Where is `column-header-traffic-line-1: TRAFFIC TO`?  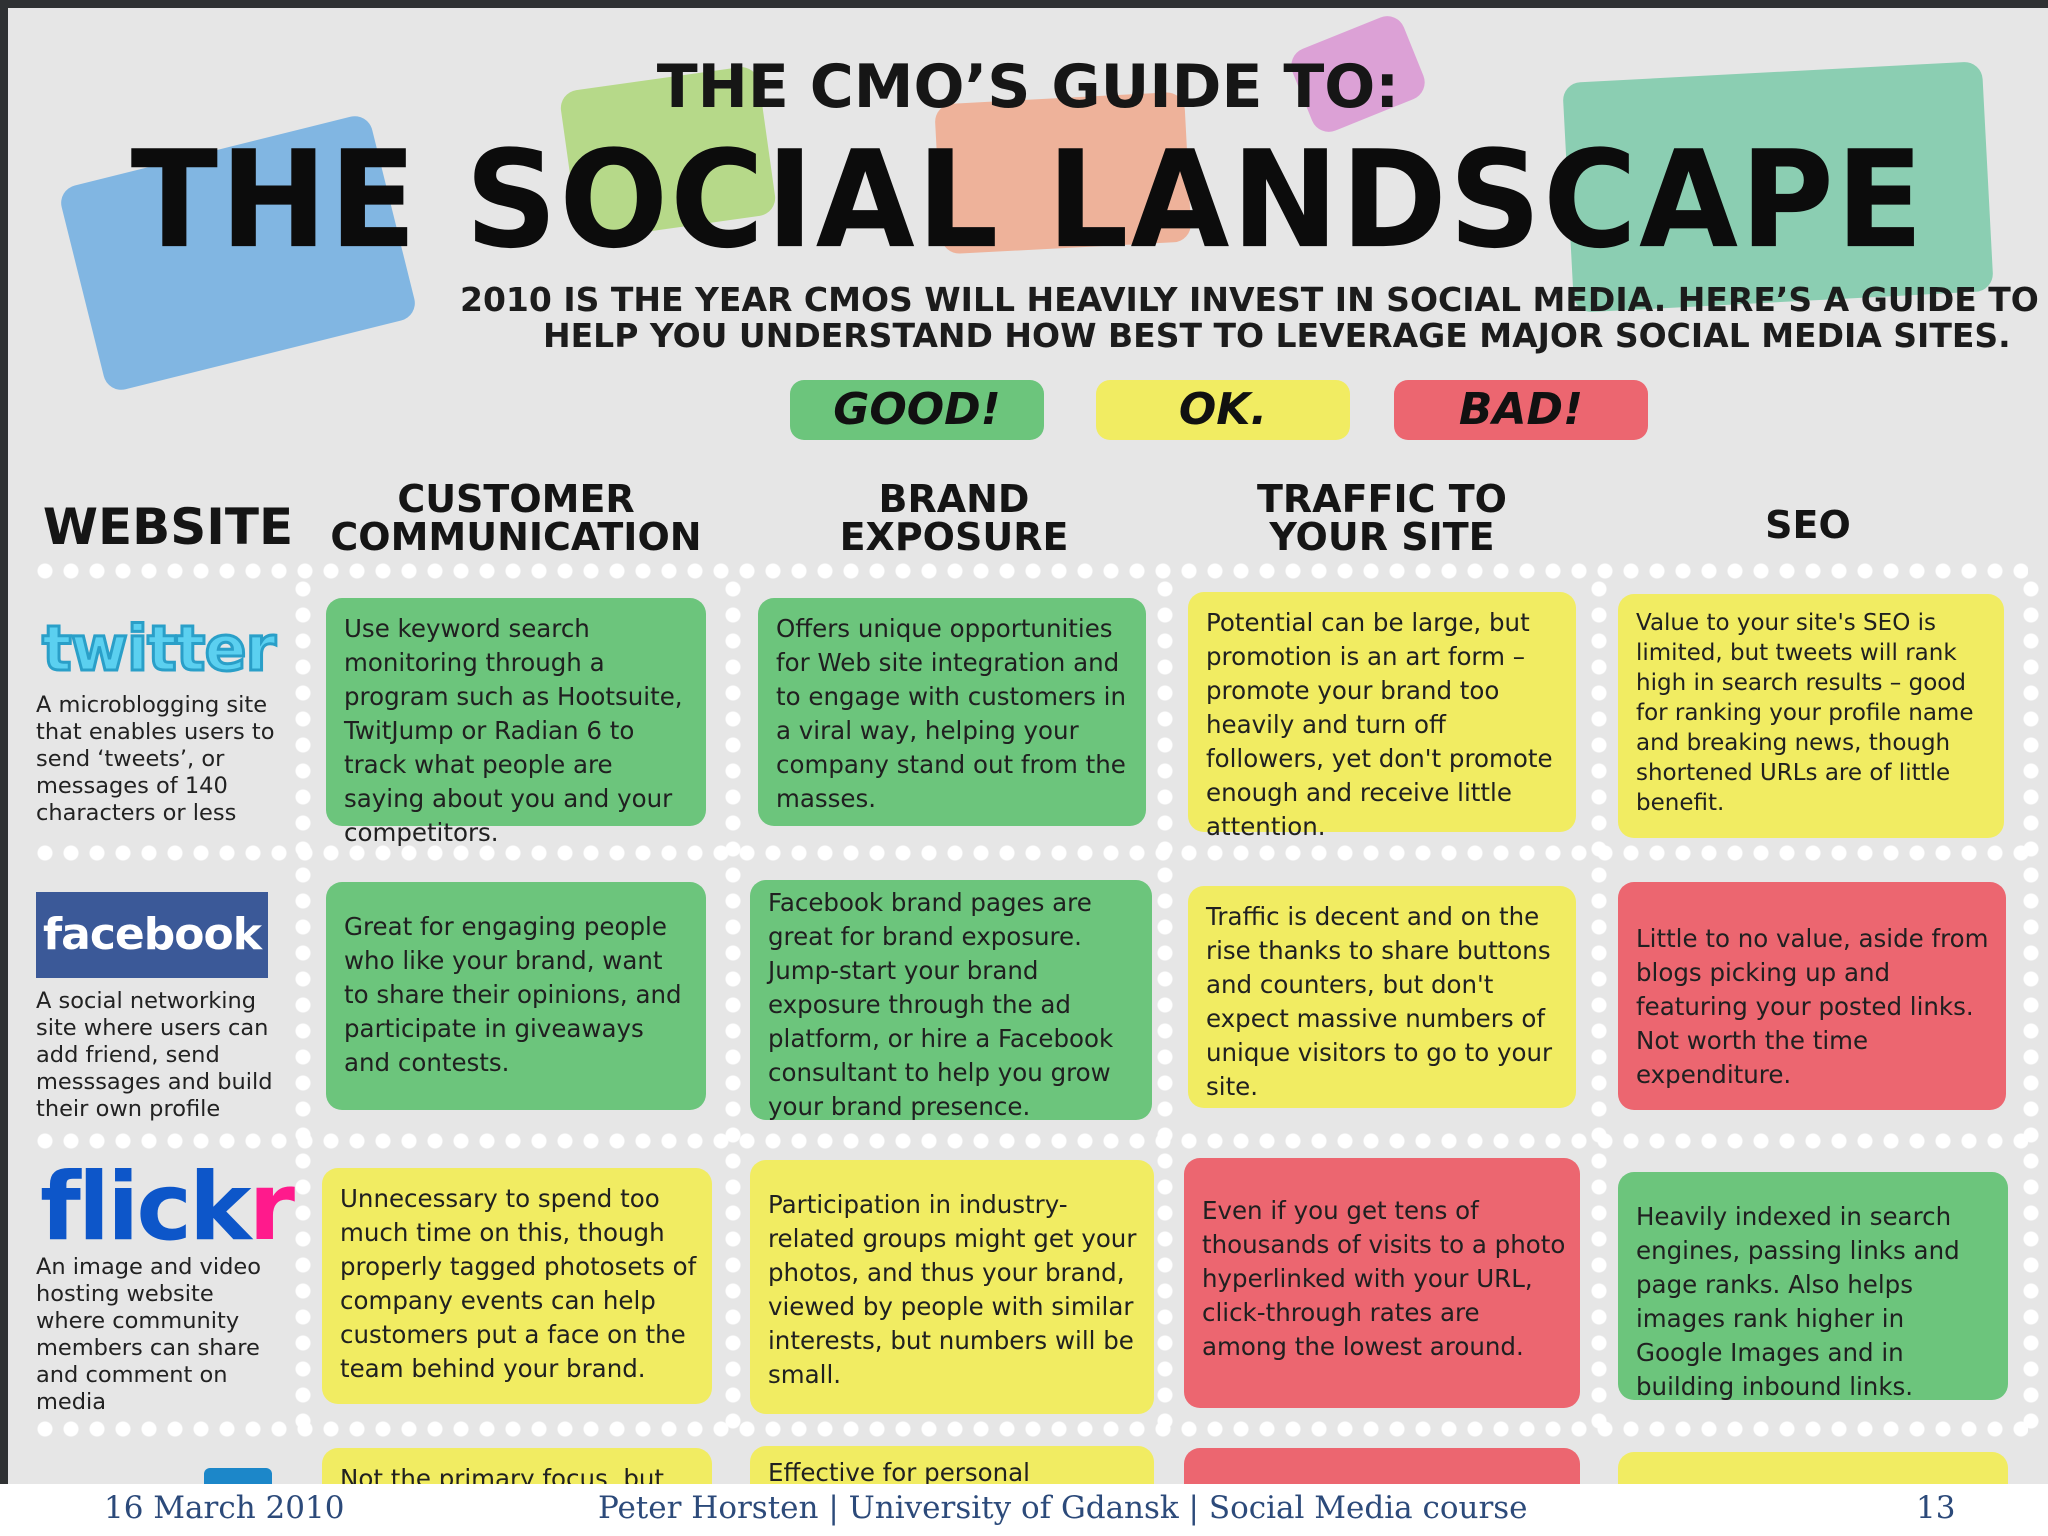
column-header-traffic-line-1: TRAFFIC TO is located at coordinates (1382, 499).